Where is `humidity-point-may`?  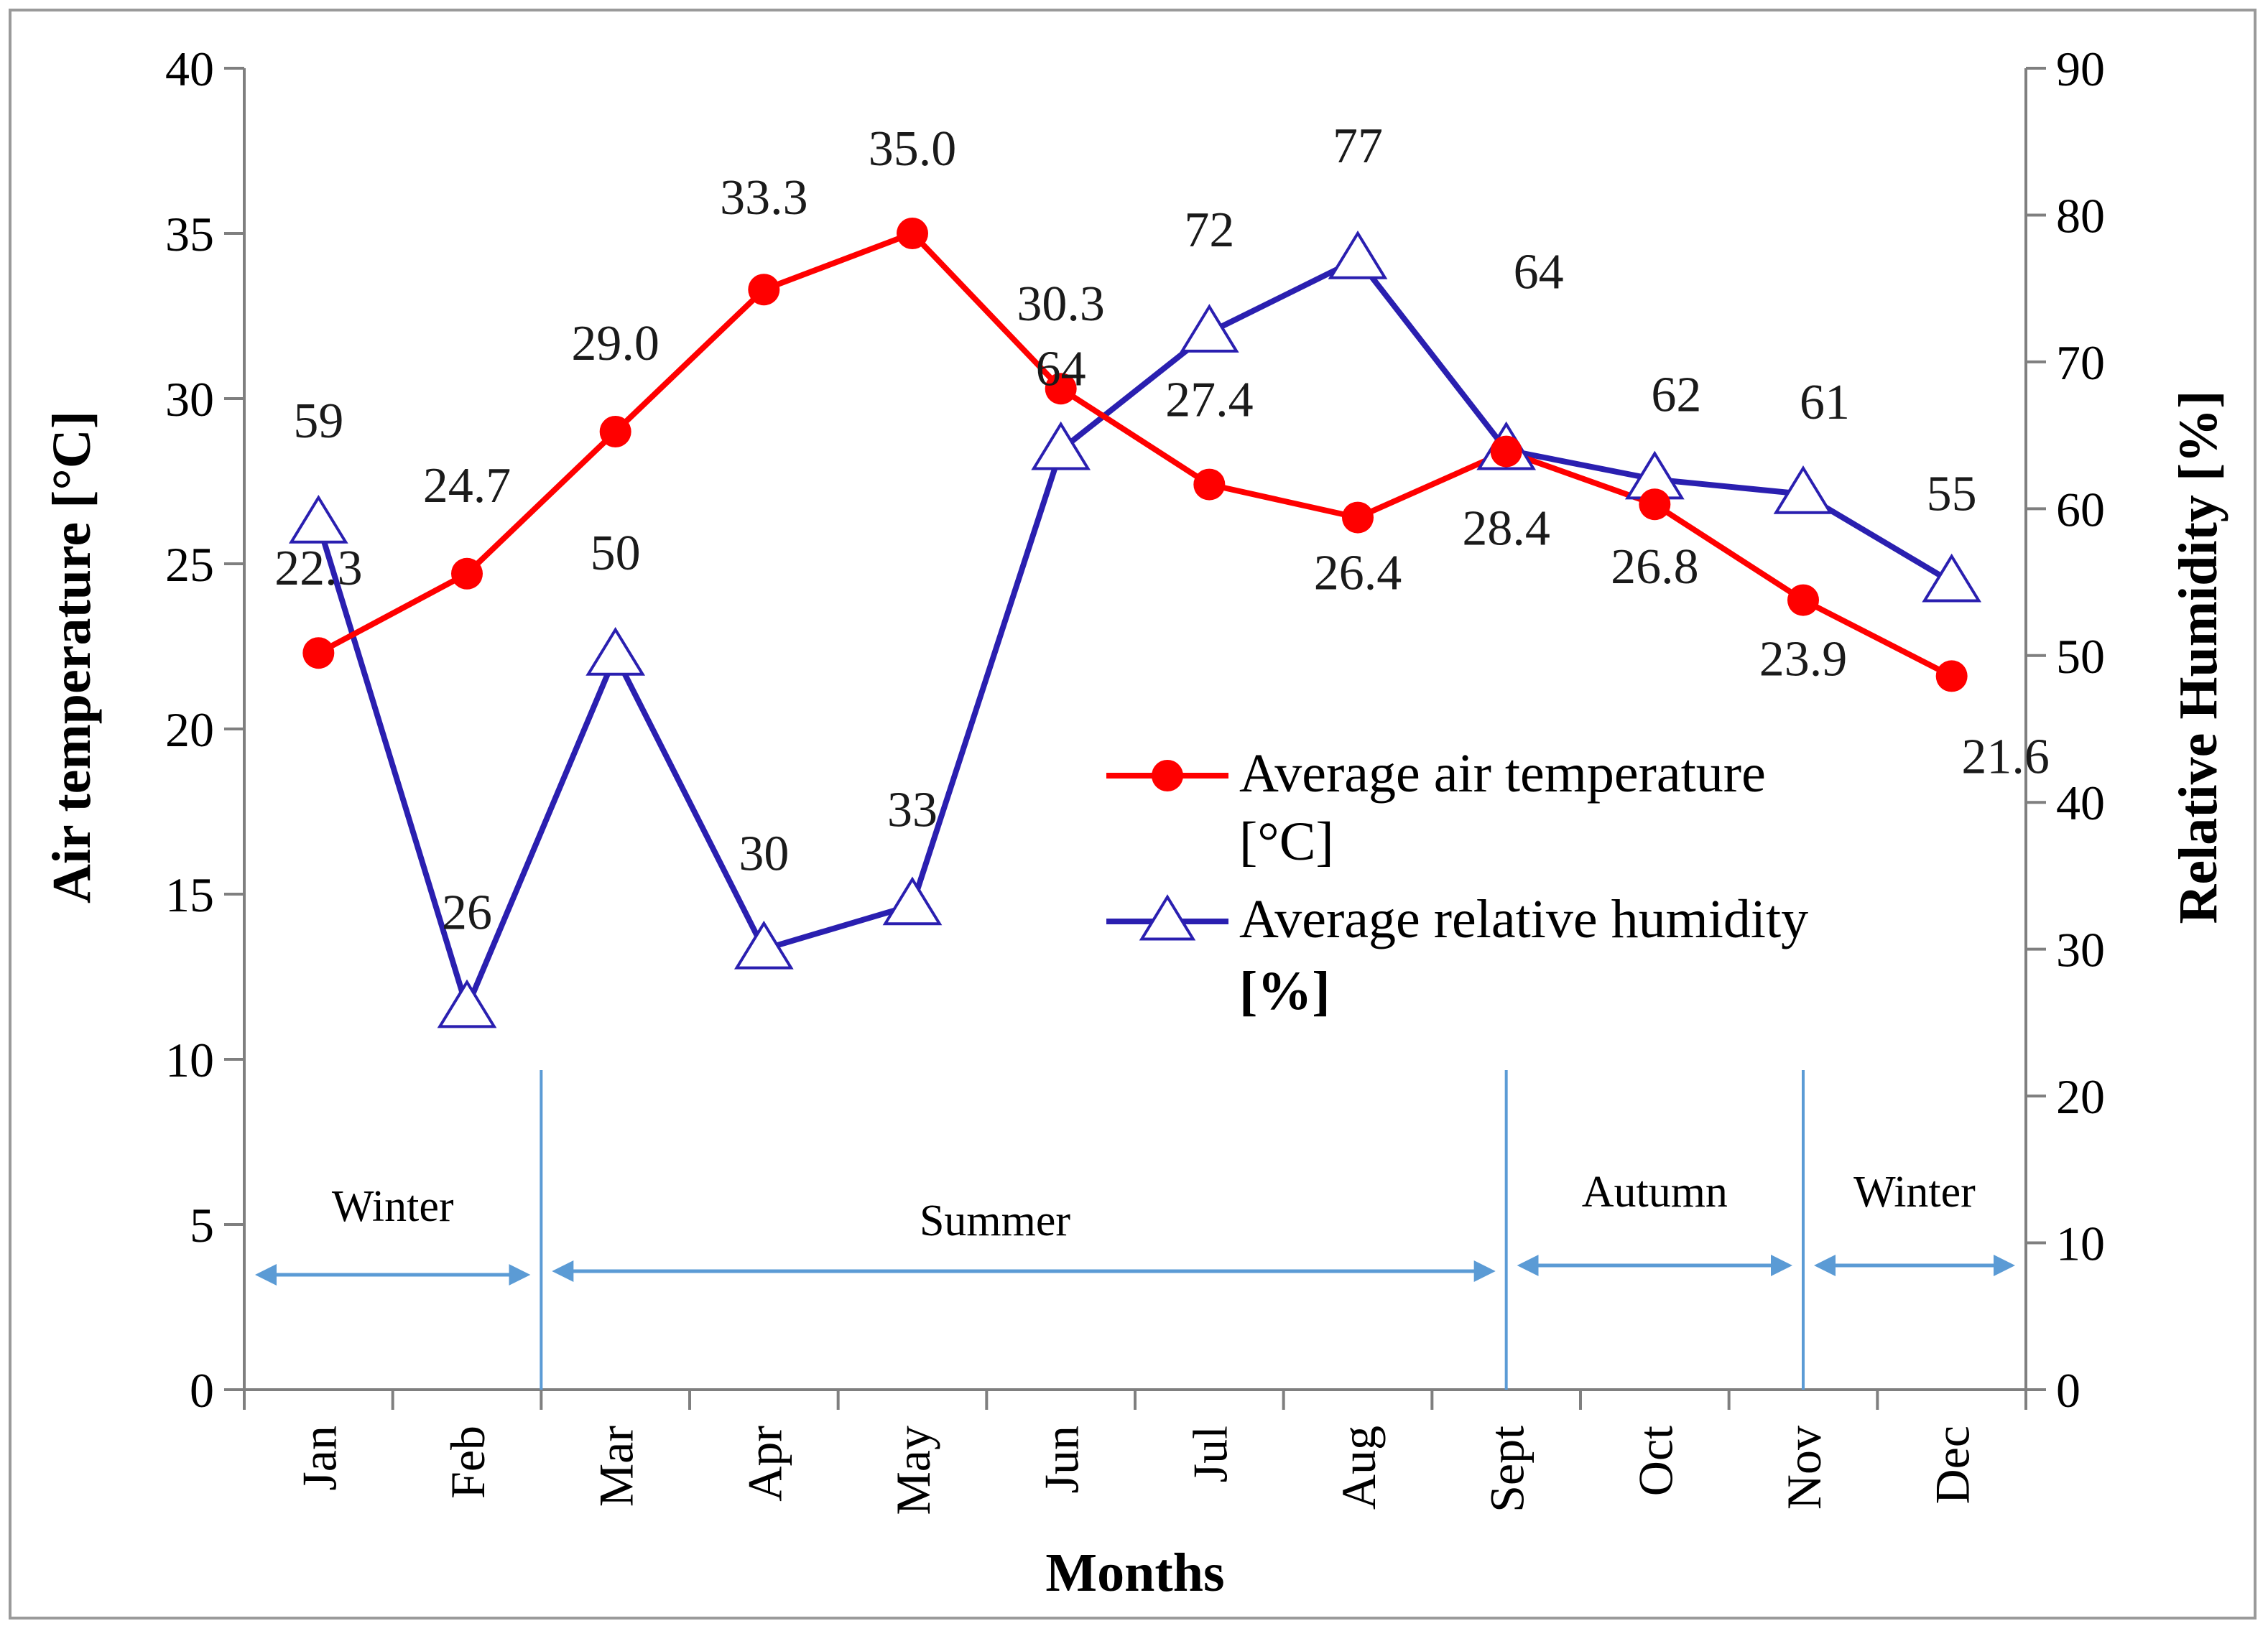 humidity-point-may is located at coordinates (912, 901).